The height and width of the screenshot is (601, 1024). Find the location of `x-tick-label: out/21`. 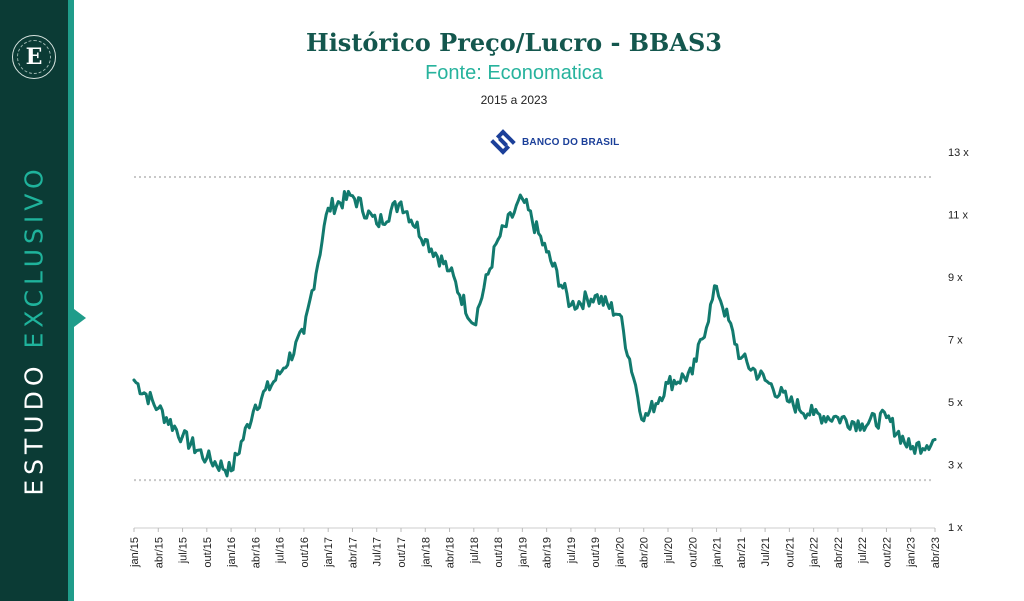

x-tick-label: out/21 is located at coordinates (790, 552).